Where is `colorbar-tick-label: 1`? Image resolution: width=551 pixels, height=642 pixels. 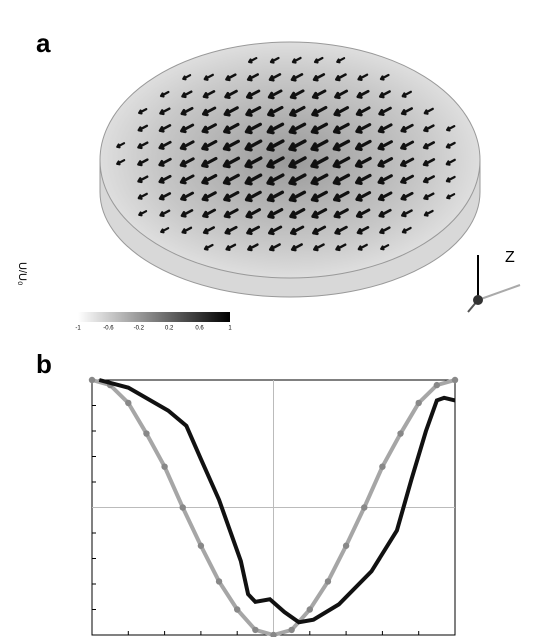
colorbar-tick-label: 1 is located at coordinates (230, 329).